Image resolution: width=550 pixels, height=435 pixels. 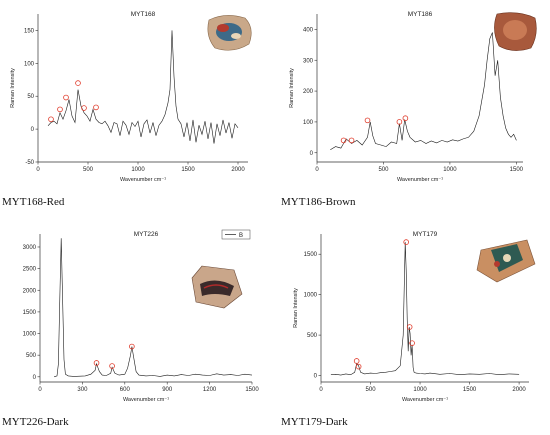 What do you see at coordinates (29, 31) in the screenshot?
I see `y-tick-label: 150` at bounding box center [29, 31].